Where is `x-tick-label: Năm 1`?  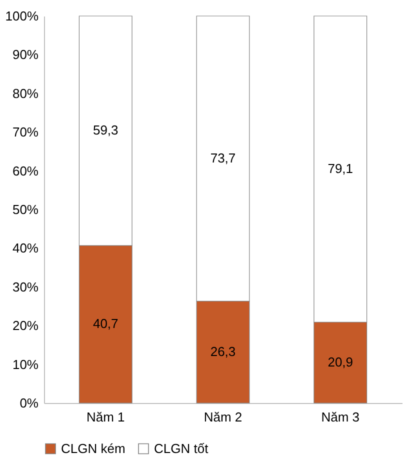
x-tick-label: Năm 1 is located at coordinates (105, 417).